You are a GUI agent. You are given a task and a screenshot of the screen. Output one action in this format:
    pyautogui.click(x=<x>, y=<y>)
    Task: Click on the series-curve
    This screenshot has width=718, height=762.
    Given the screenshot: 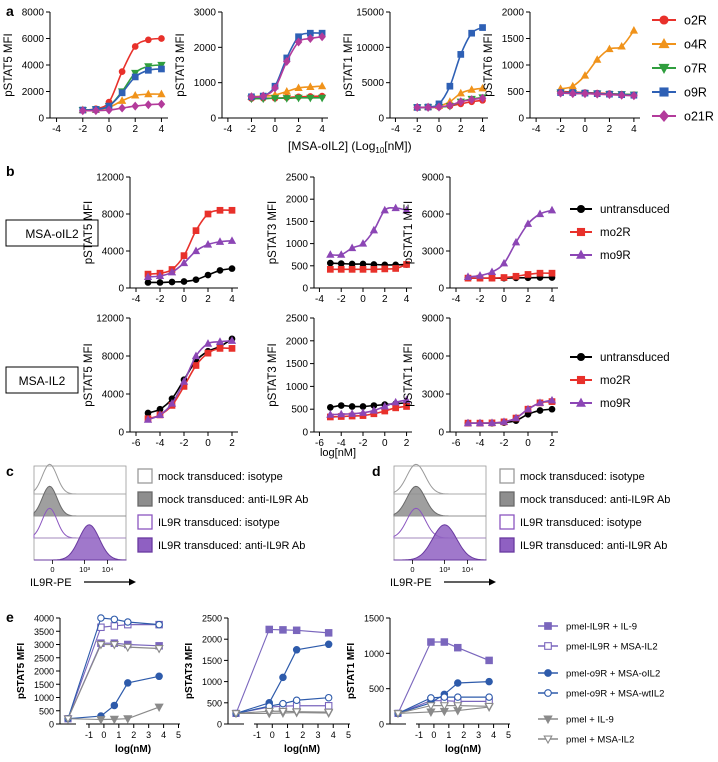 What is the action you would take?
    pyautogui.click(x=368, y=231)
    